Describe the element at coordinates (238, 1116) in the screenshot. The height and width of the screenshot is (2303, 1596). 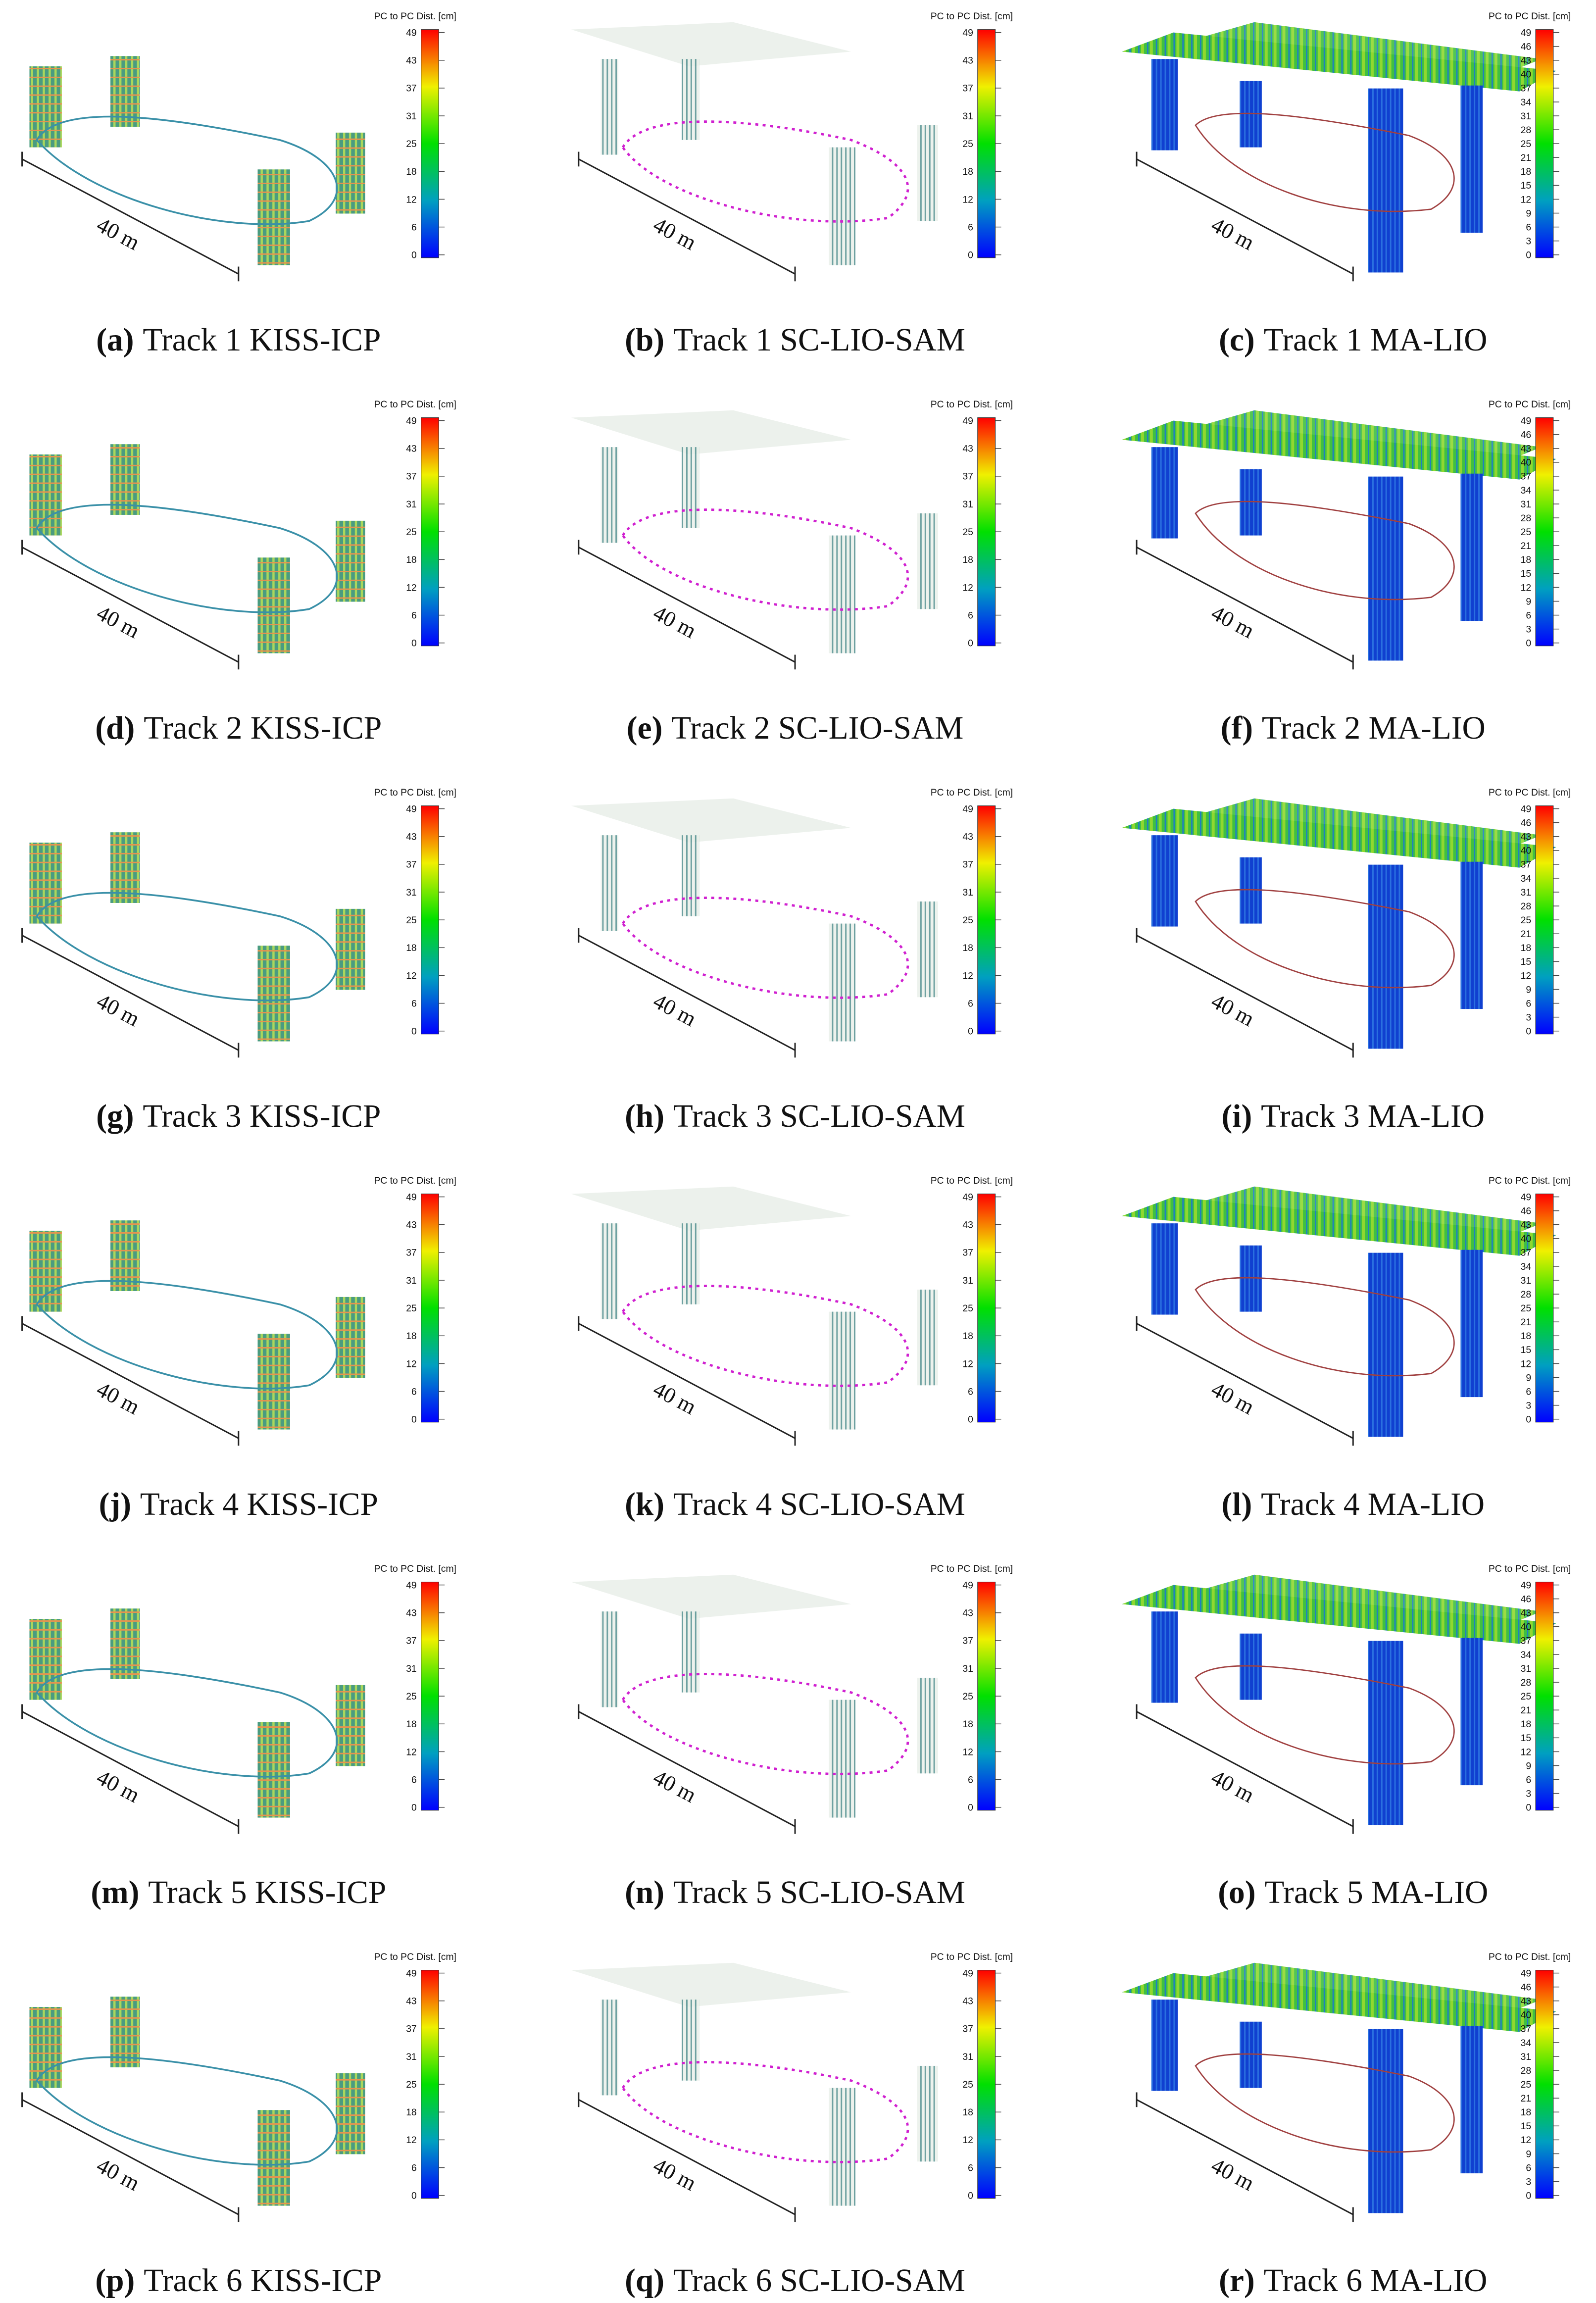
I see `caption: (g) Track 3 KISS-ICP` at that location.